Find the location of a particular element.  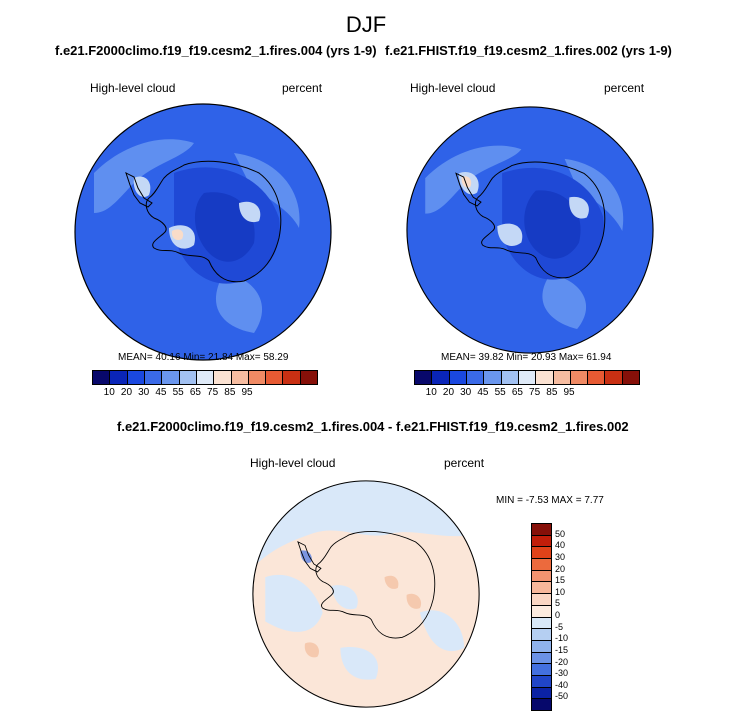

map-right is located at coordinates (530, 230).